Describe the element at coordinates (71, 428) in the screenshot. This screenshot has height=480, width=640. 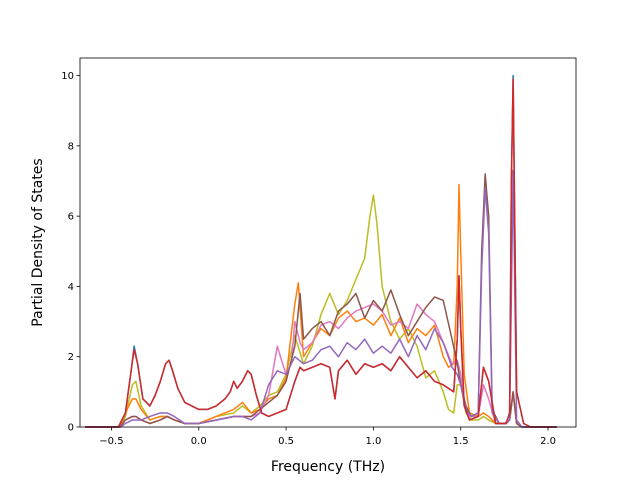
I see `y-tick-label: 0` at that location.